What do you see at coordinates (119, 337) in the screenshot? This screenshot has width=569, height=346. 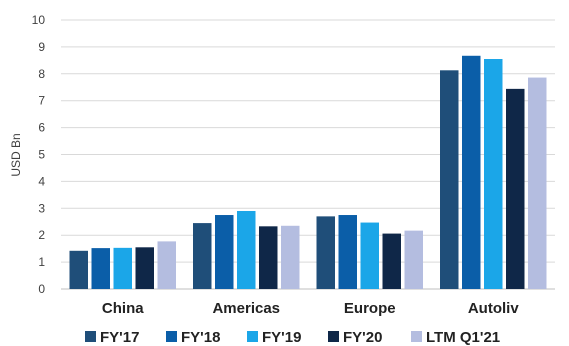 I see `legend-label: FY'17` at bounding box center [119, 337].